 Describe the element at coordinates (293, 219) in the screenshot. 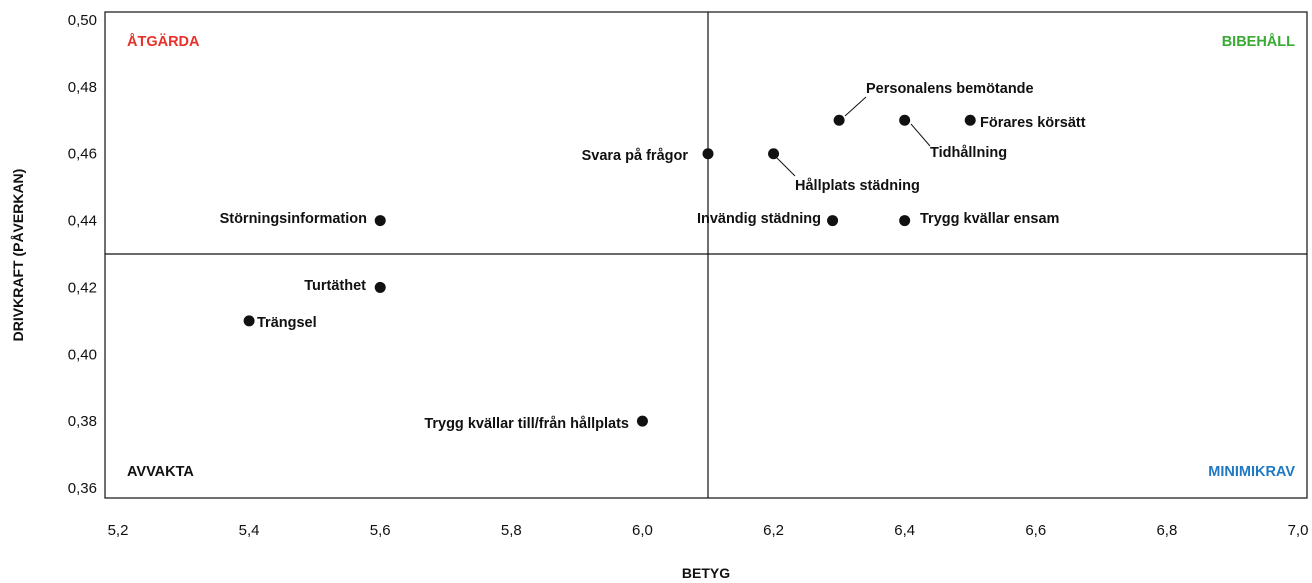

I see `point-label: Störningsinformation` at that location.